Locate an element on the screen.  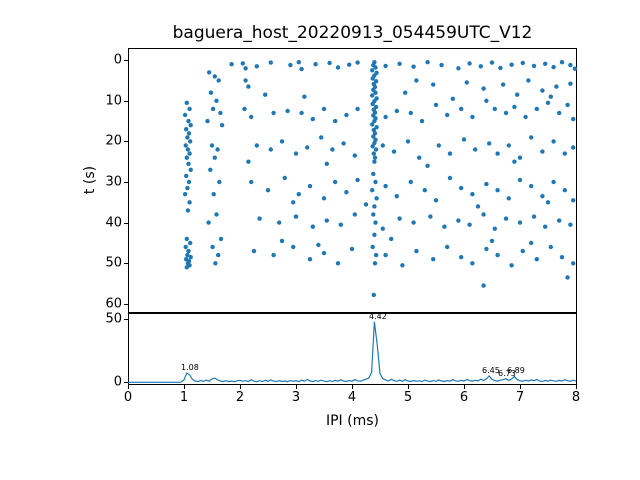
ipi-histogram-line is located at coordinates (352, 352).